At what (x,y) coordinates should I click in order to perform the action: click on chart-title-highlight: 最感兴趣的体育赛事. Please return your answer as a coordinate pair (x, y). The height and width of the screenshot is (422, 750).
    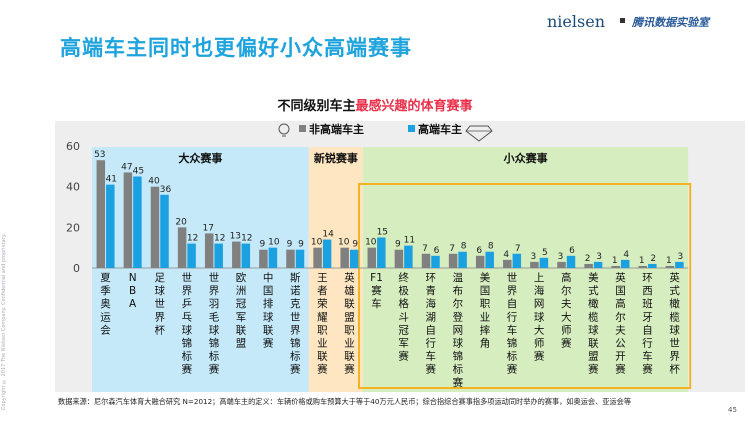
    Looking at the image, I should click on (414, 106).